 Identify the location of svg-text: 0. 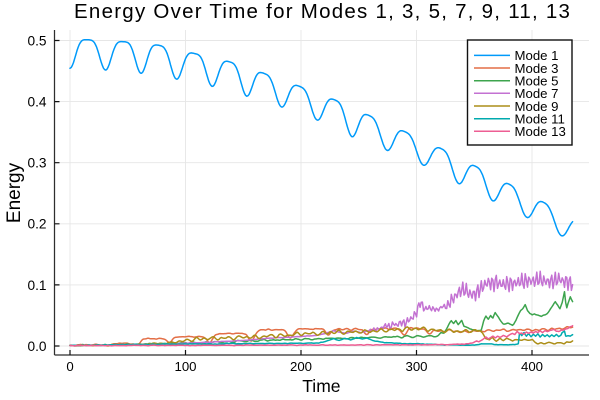
(69, 366).